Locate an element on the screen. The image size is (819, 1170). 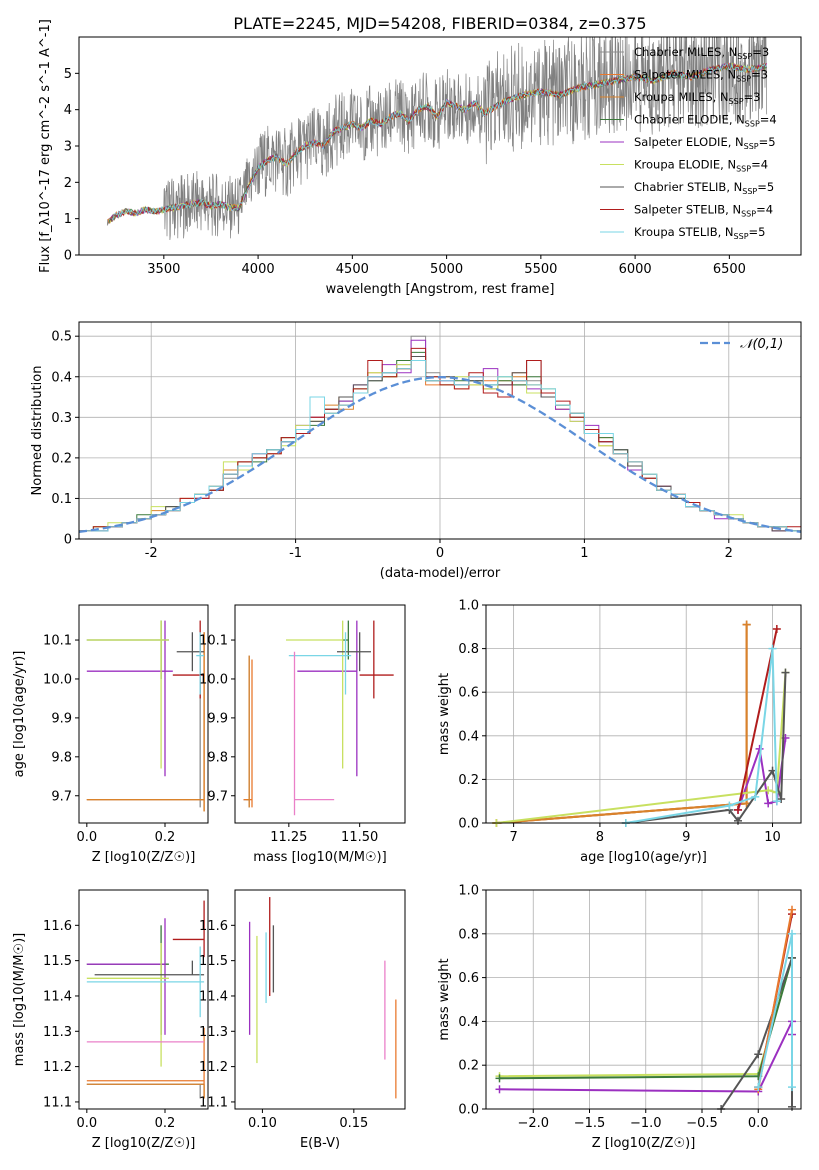
x-tick-label: 5000 is located at coordinates (446, 269).